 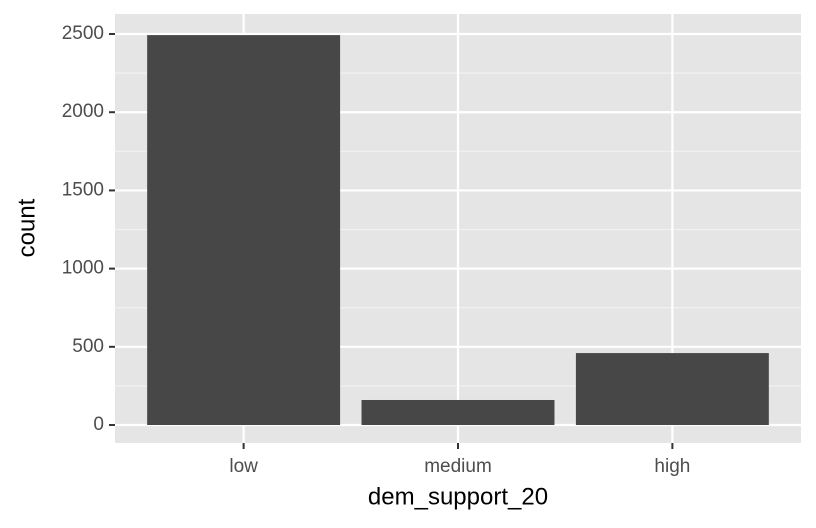 I want to click on y-axis-title: count, so click(x=26, y=227).